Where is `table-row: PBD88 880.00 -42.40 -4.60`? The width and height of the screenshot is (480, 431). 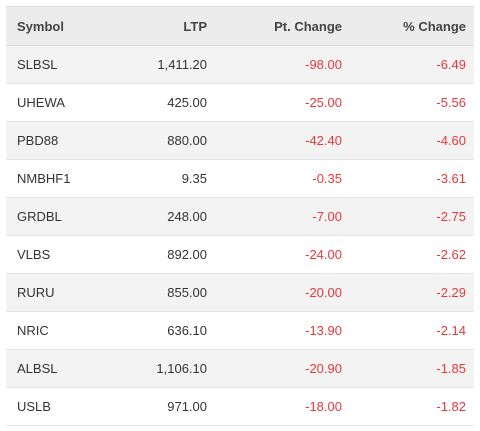
table-row: PBD88 880.00 -42.40 -4.60 is located at coordinates (240, 141).